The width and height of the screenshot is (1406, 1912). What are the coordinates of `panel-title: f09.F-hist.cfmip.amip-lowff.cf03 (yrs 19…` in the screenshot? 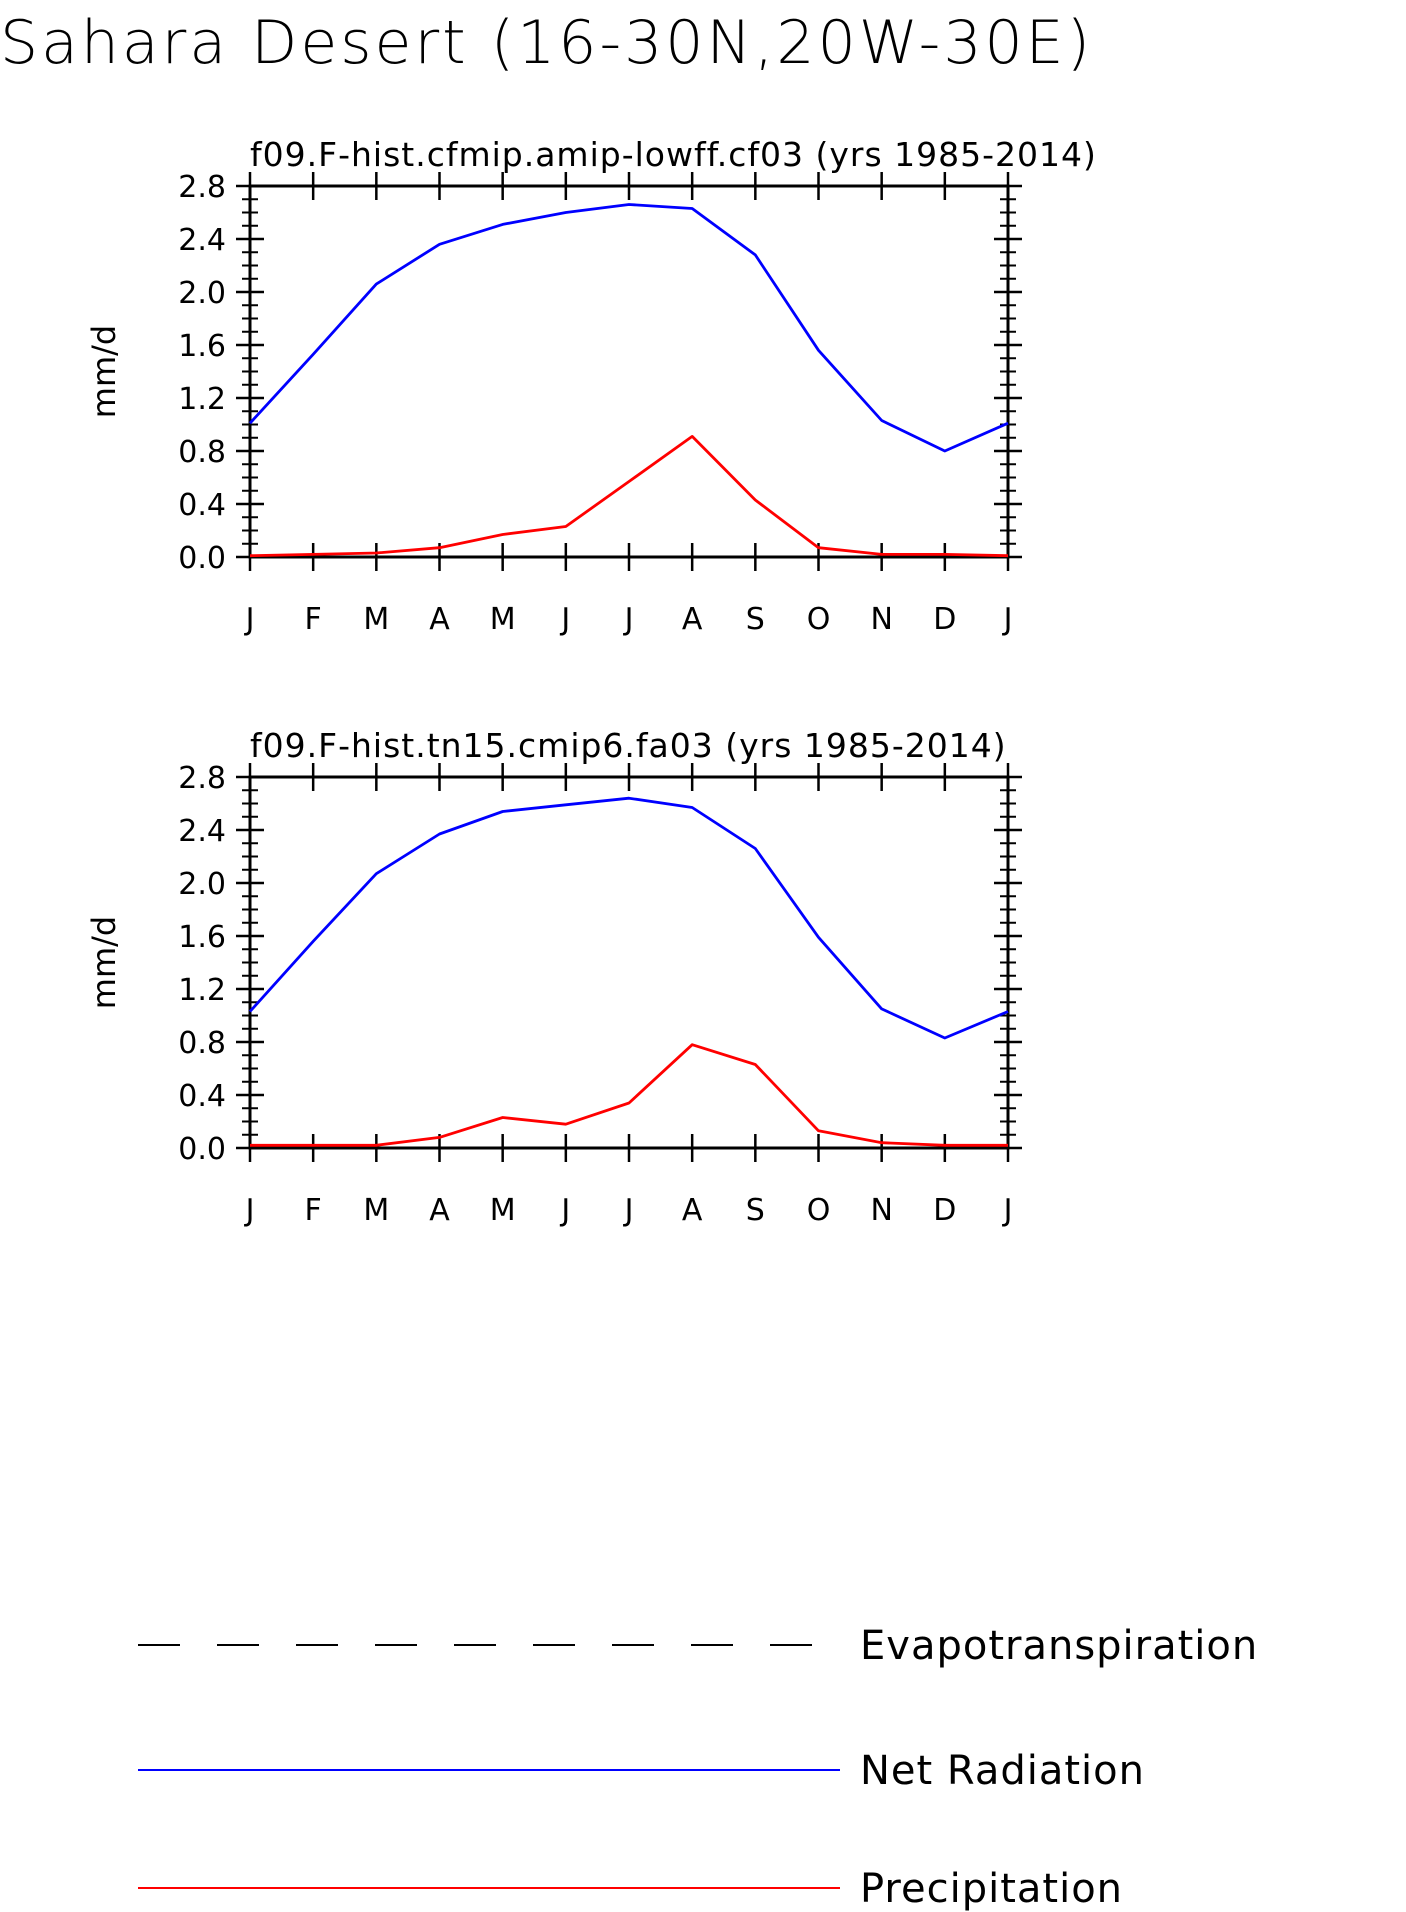 It's located at (673, 154).